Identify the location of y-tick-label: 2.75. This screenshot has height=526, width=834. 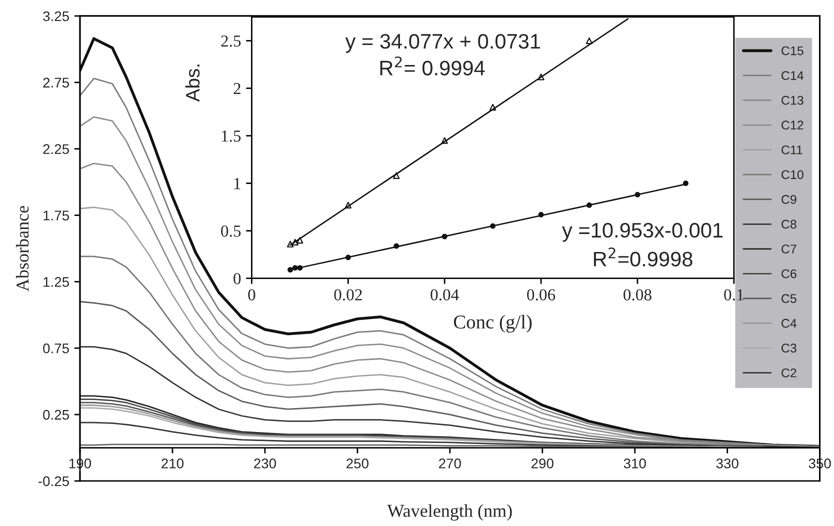
(56, 83).